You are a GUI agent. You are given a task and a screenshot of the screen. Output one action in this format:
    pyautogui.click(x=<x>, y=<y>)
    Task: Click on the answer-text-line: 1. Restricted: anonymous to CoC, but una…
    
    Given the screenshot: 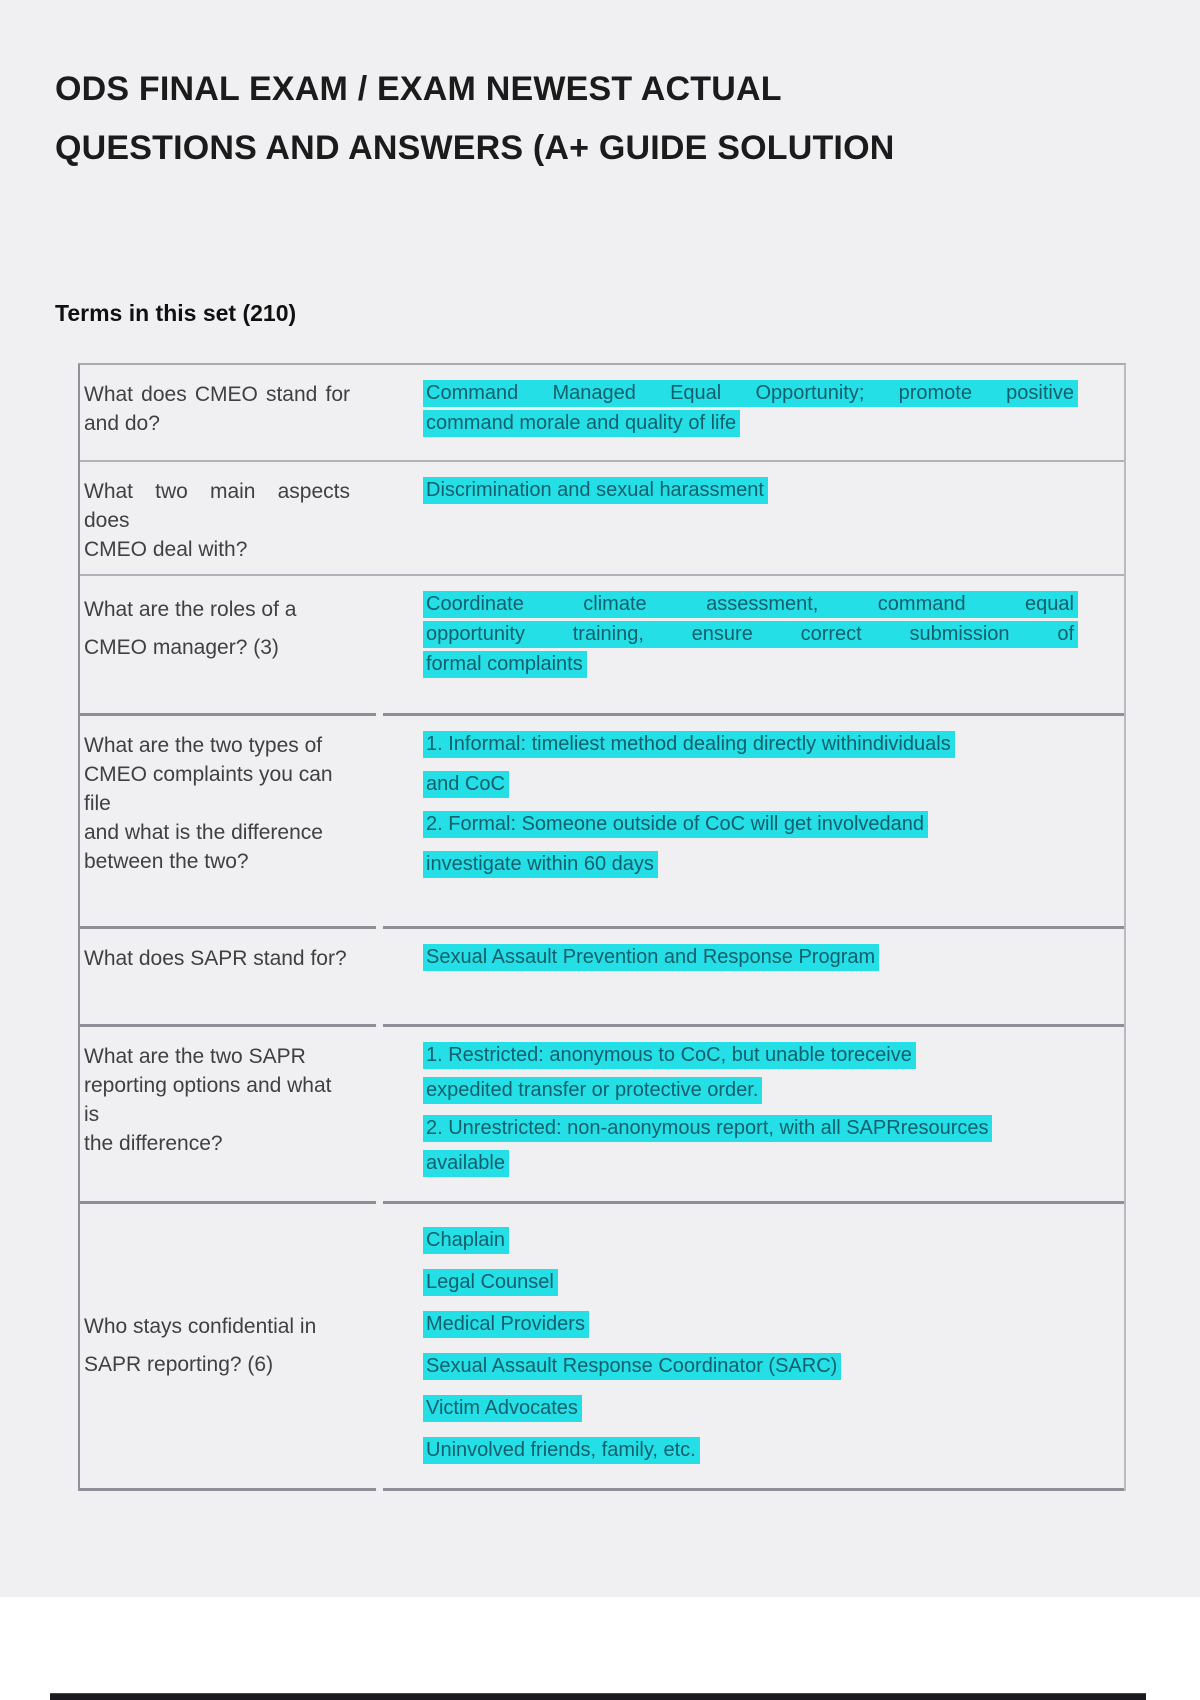 What is the action you would take?
    pyautogui.click(x=750, y=1055)
    